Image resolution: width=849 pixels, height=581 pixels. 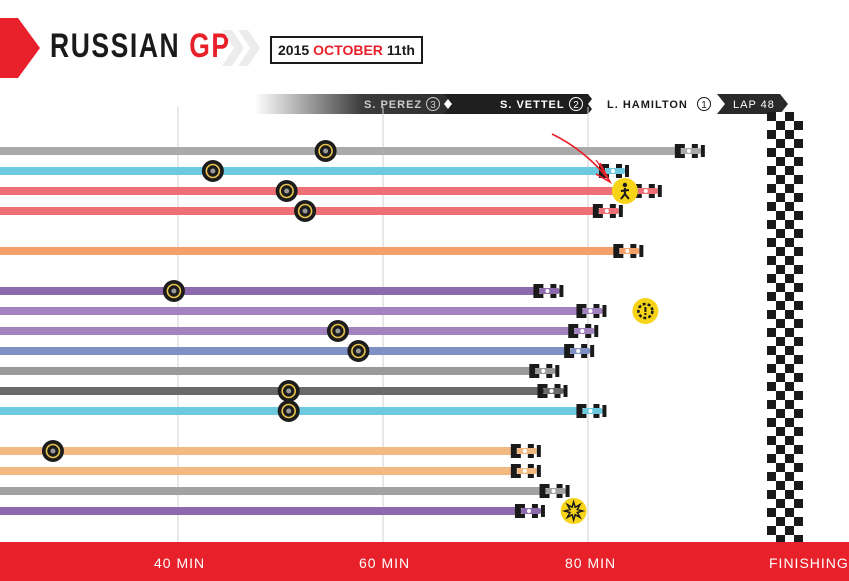 I want to click on lap-label: LAP 48, so click(x=754, y=105).